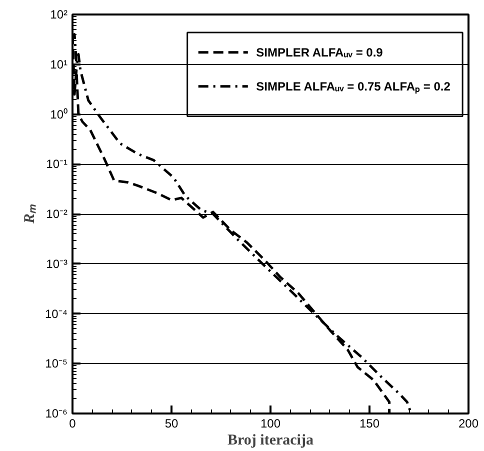  What do you see at coordinates (270, 423) in the screenshot?
I see `x-tick-label: 100` at bounding box center [270, 423].